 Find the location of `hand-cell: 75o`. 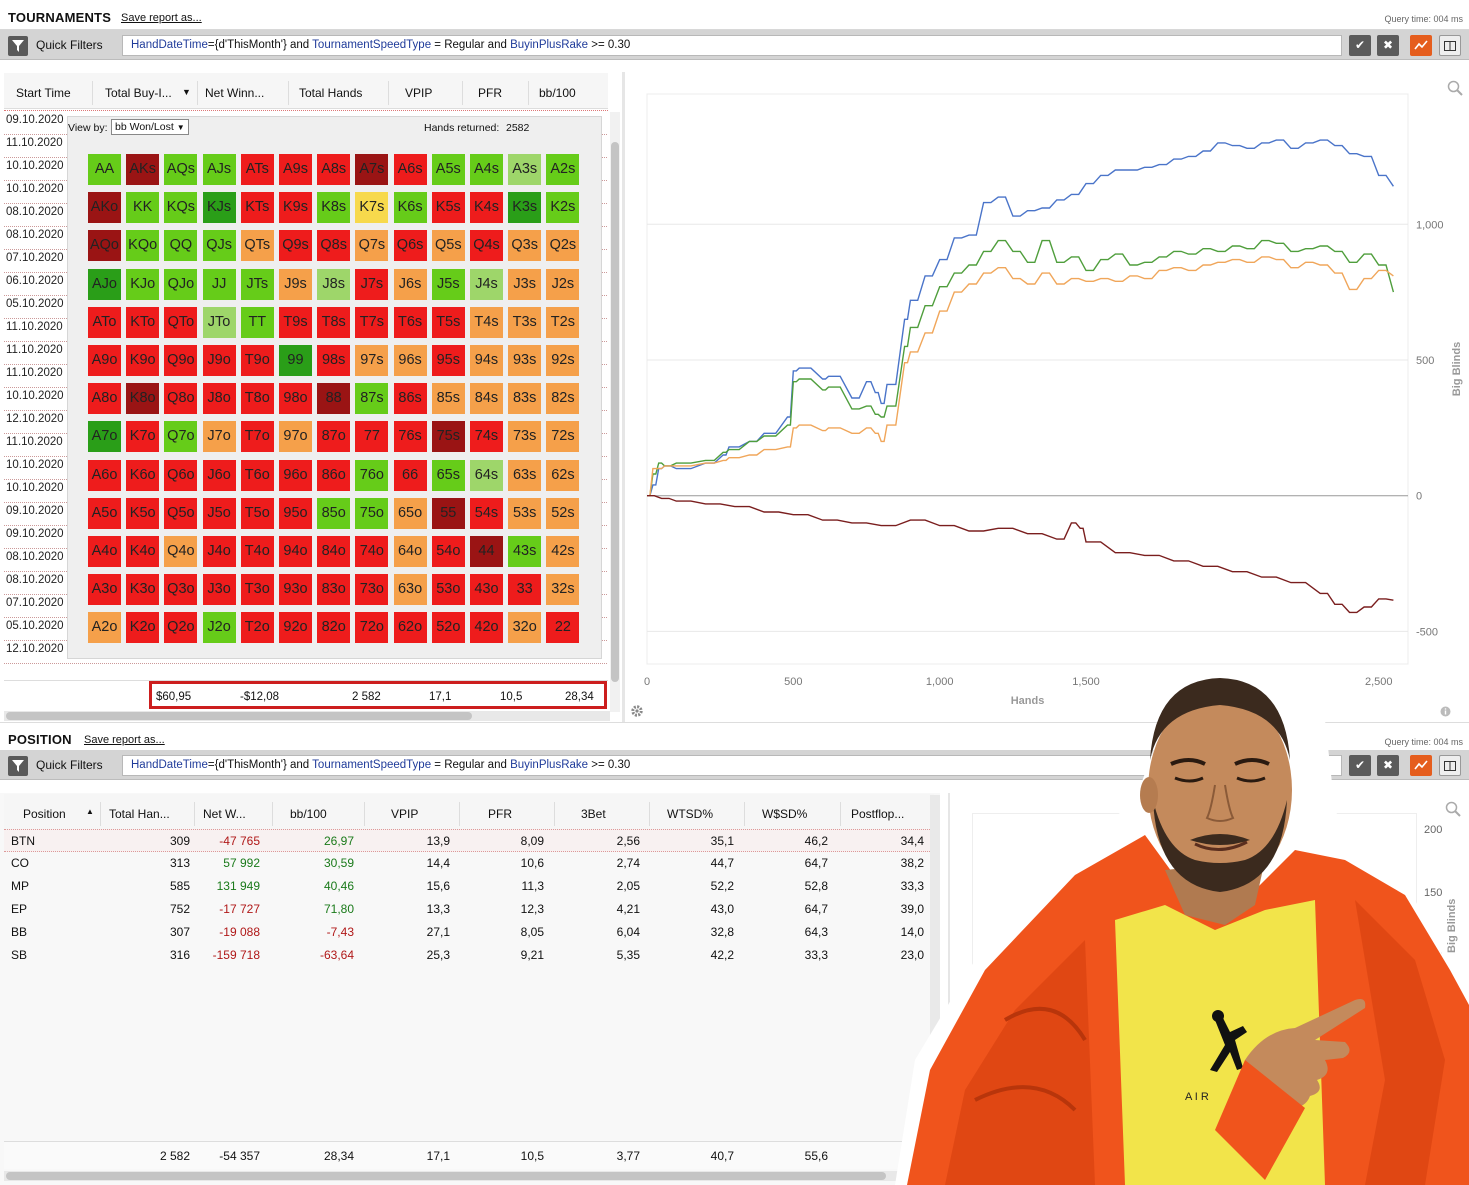

hand-cell: 75o is located at coordinates (372, 513).